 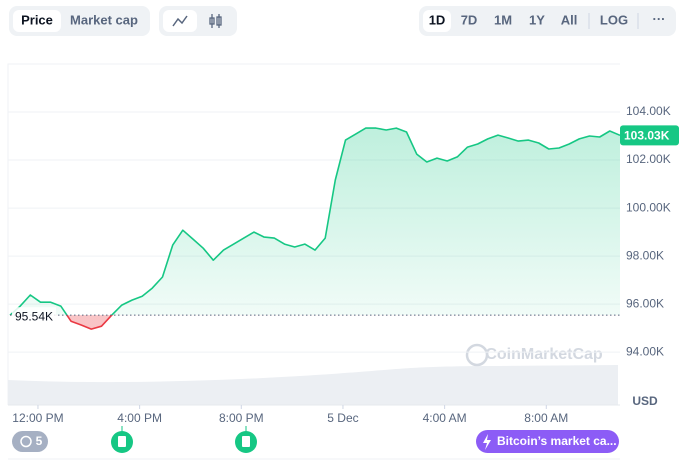 I want to click on candle-icon, so click(x=215, y=21).